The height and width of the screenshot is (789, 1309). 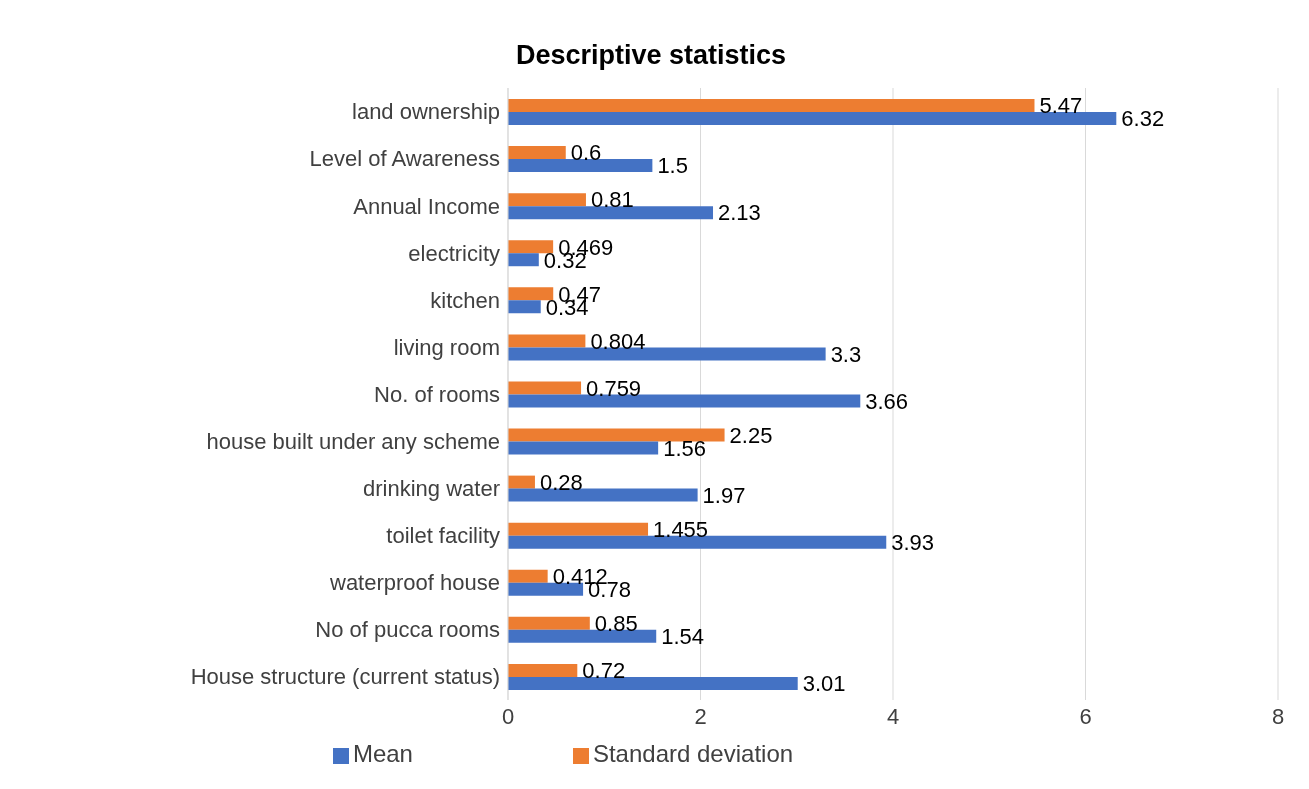 I want to click on data-label: 1.54, so click(x=683, y=637).